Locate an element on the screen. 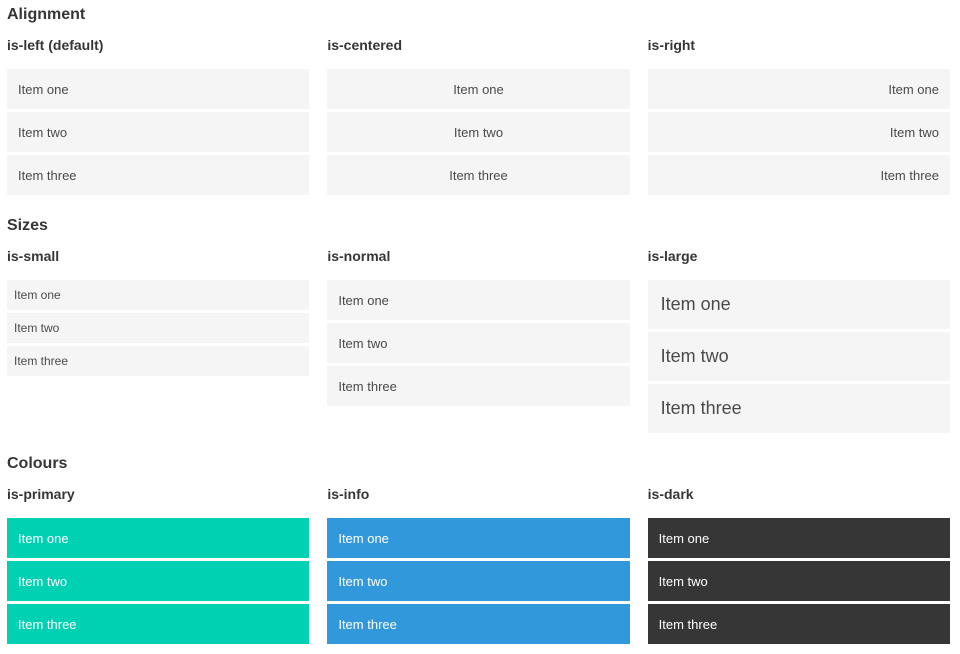  demo-column-is-info: is-info Item one Item two Item three is located at coordinates (478, 564).